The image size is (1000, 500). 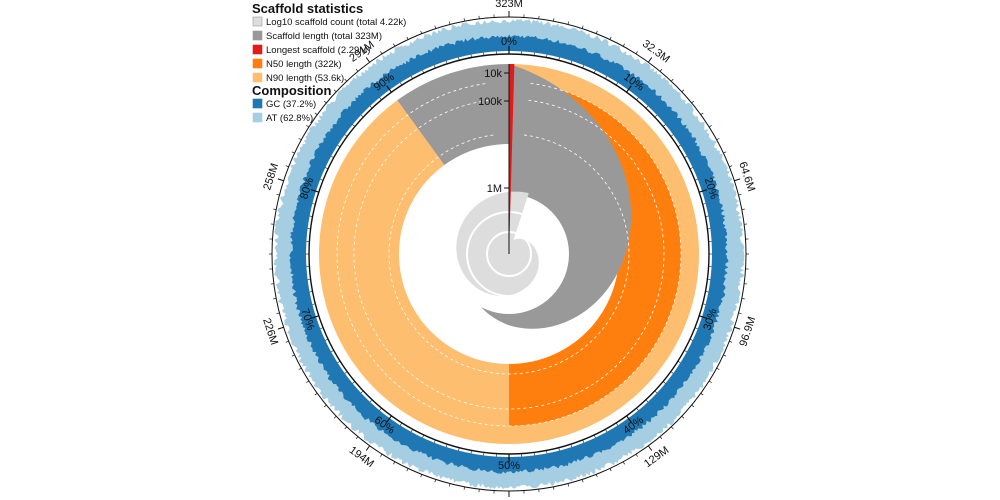 I want to click on radial-tick-label: 10k, so click(x=493, y=74).